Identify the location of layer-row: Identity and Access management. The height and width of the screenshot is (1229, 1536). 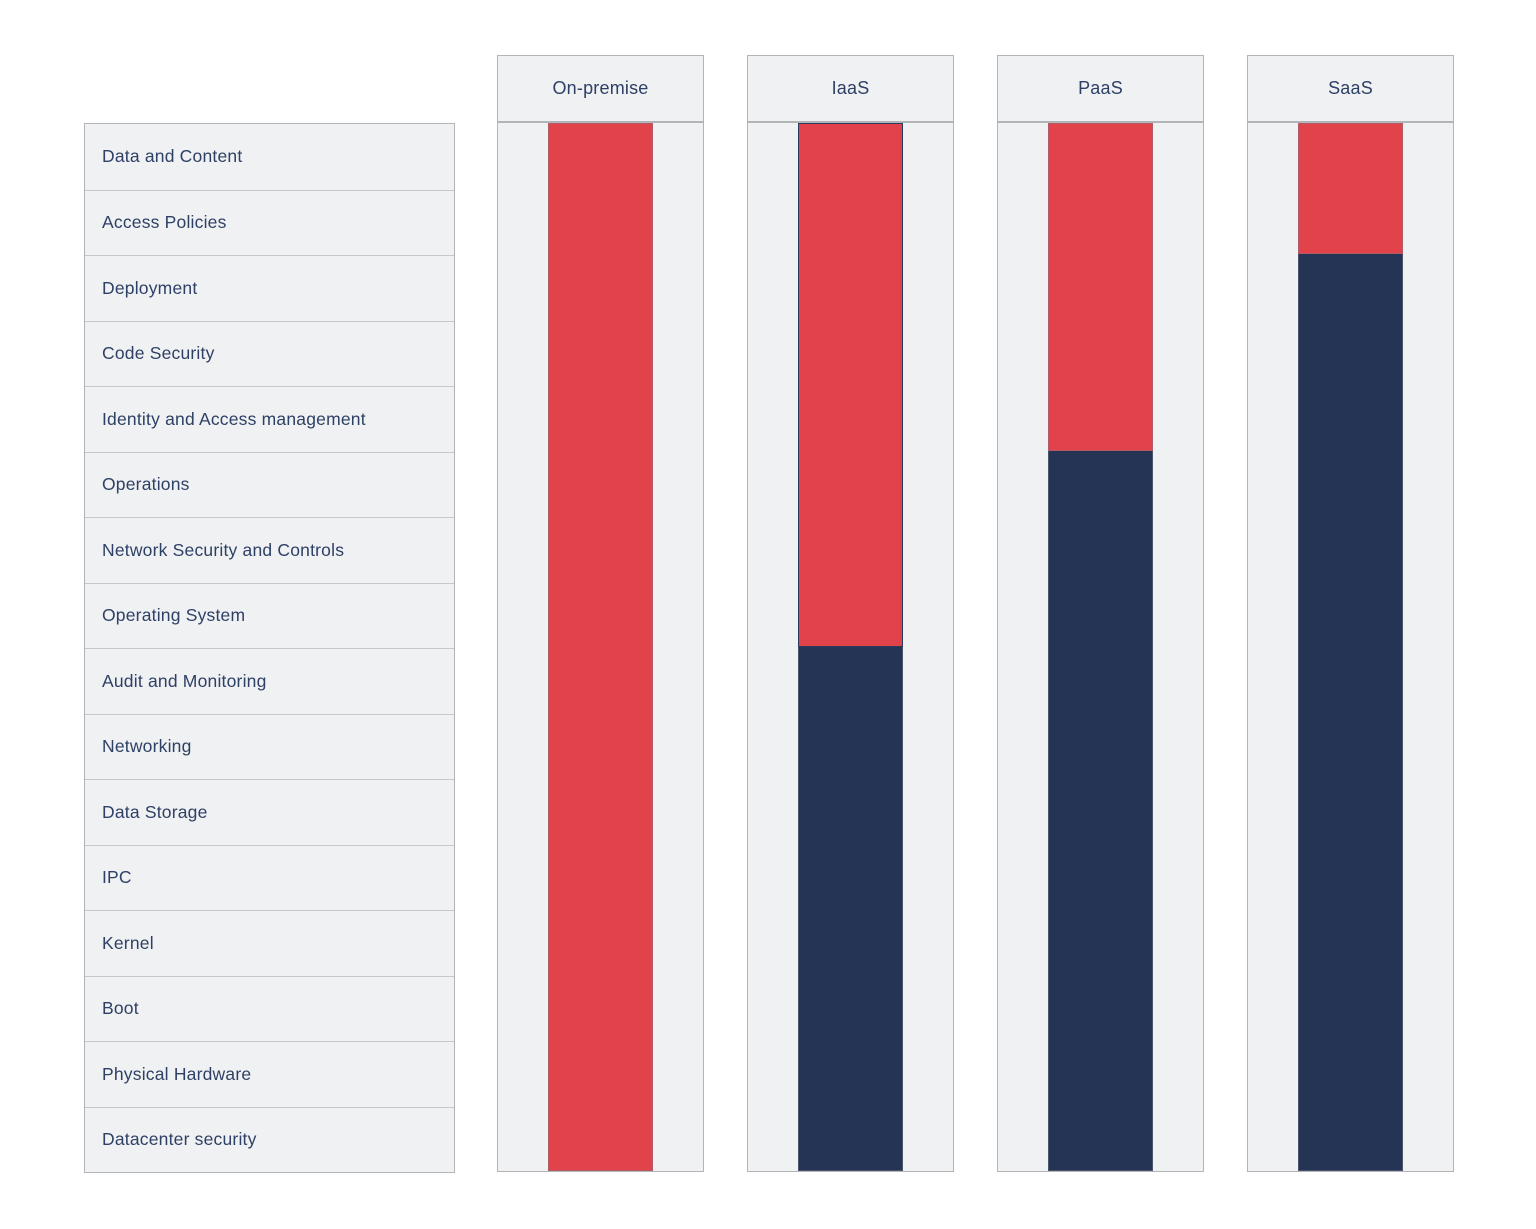
(269, 419).